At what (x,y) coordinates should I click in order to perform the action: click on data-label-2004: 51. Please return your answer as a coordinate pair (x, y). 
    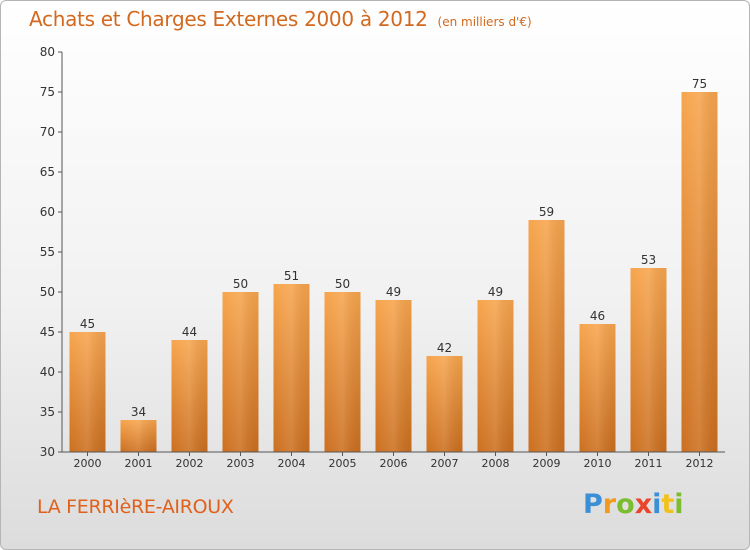
    Looking at the image, I should click on (291, 276).